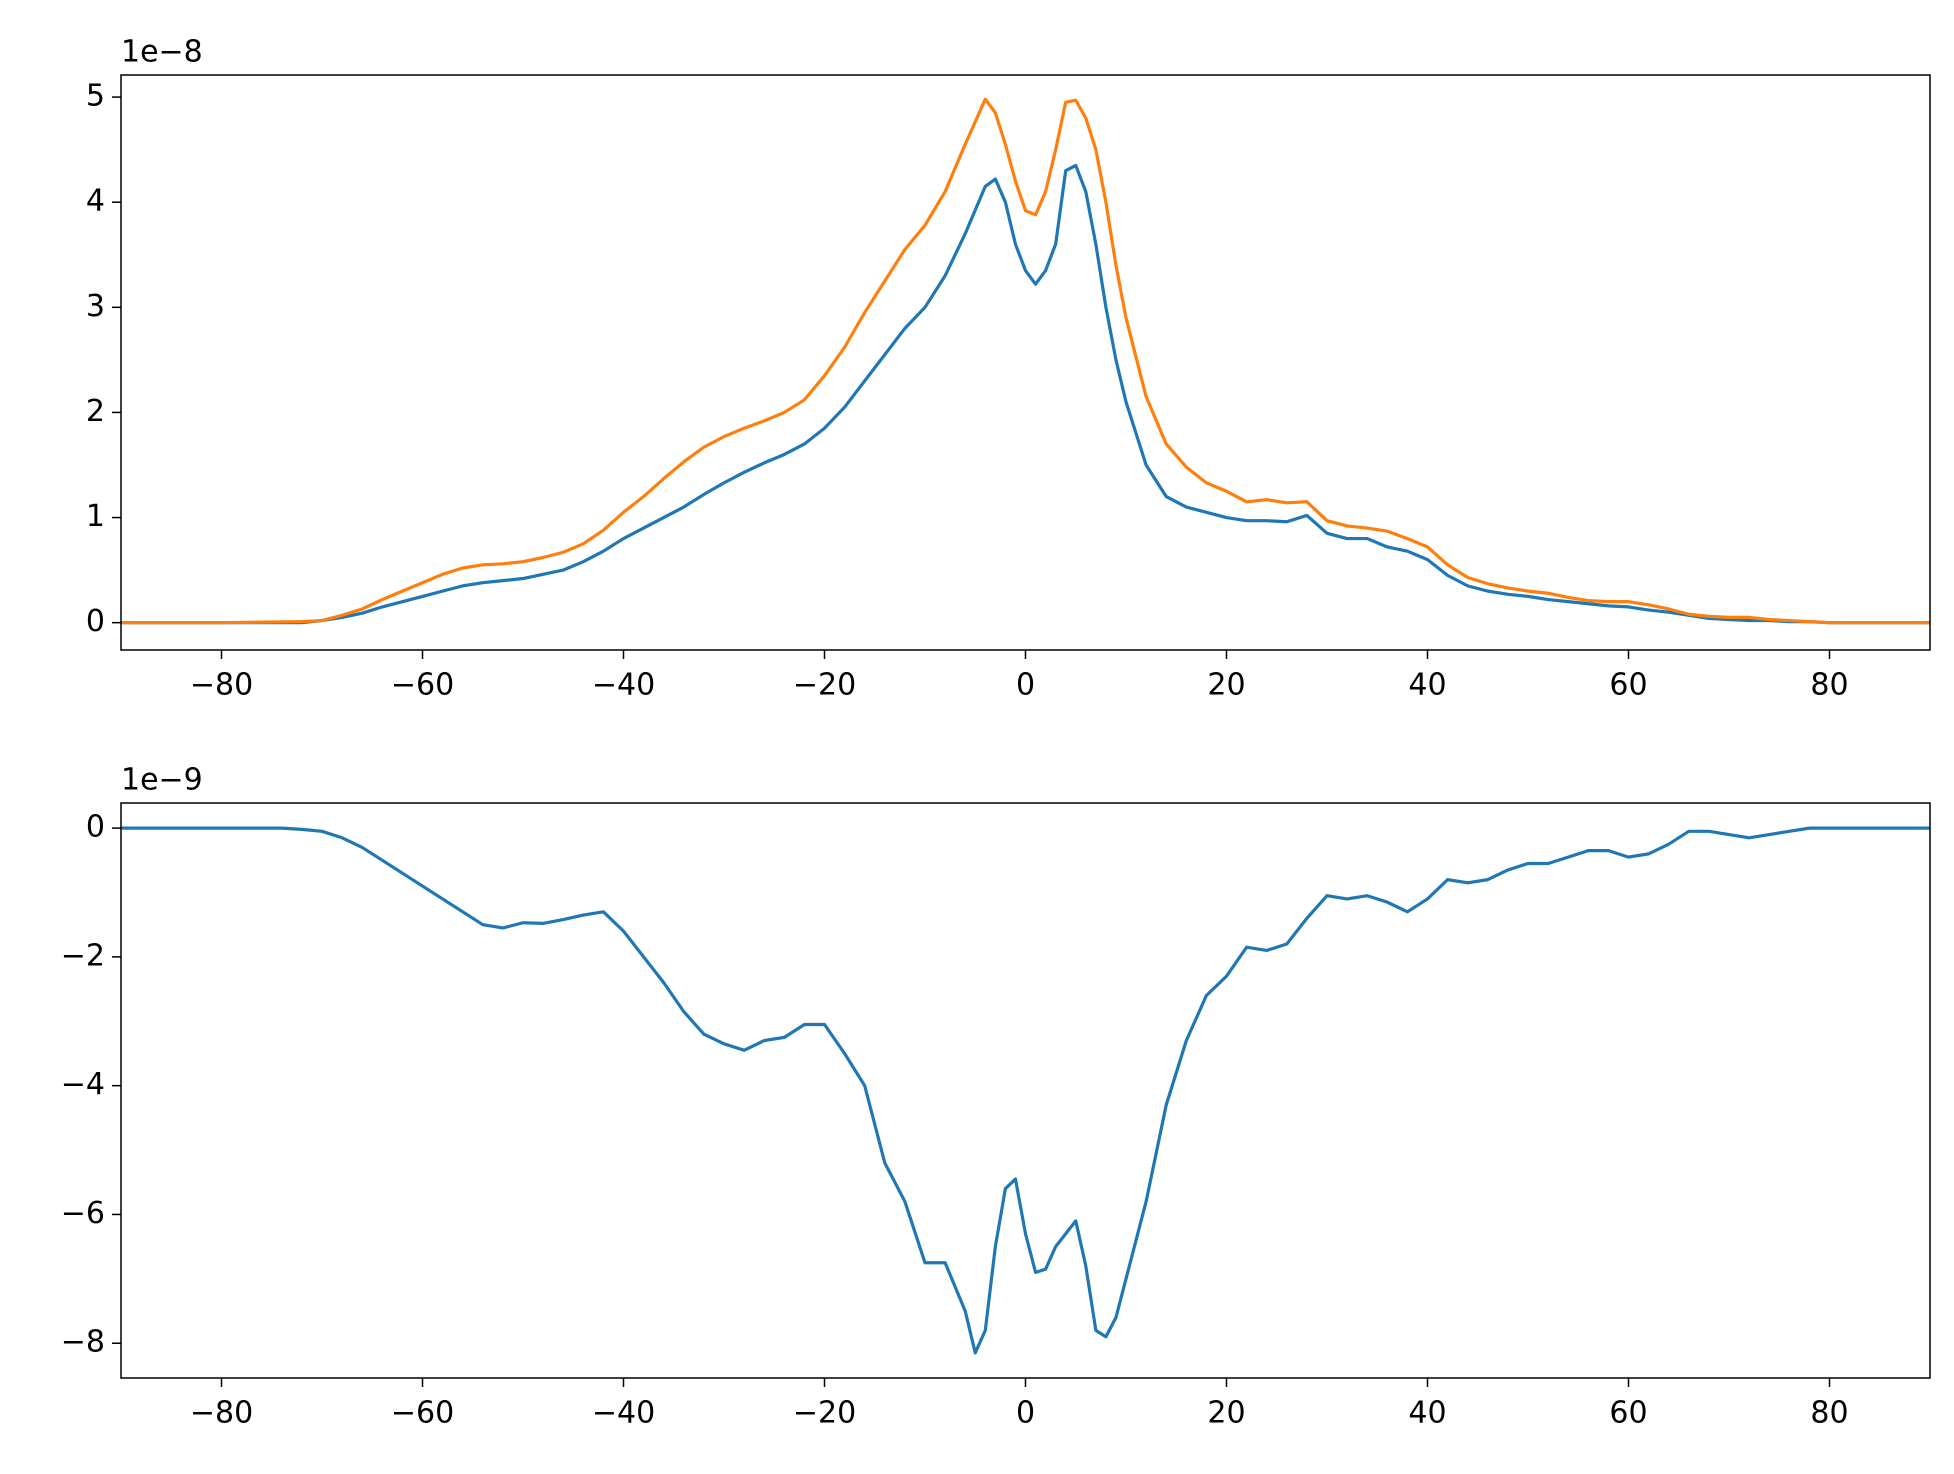  What do you see at coordinates (162, 780) in the screenshot?
I see `offset-label: 1e−9` at bounding box center [162, 780].